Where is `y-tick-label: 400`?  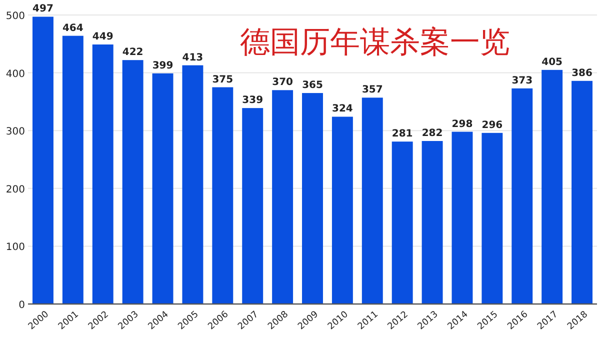
y-tick-label: 400 is located at coordinates (15, 74).